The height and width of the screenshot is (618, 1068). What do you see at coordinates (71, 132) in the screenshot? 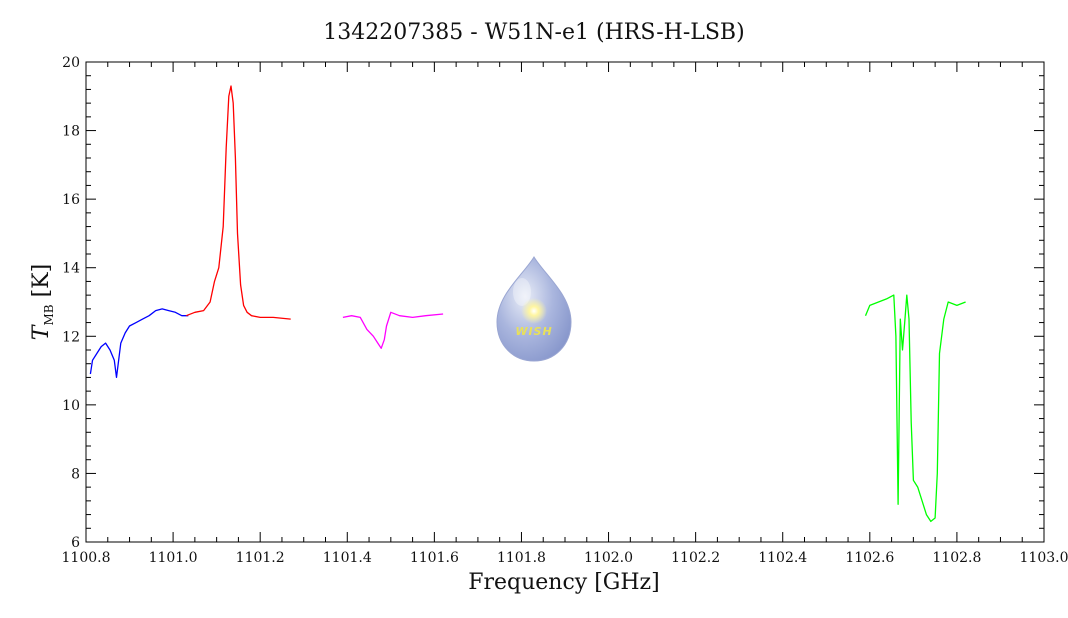
I see `y-tick-label: 18` at bounding box center [71, 132].